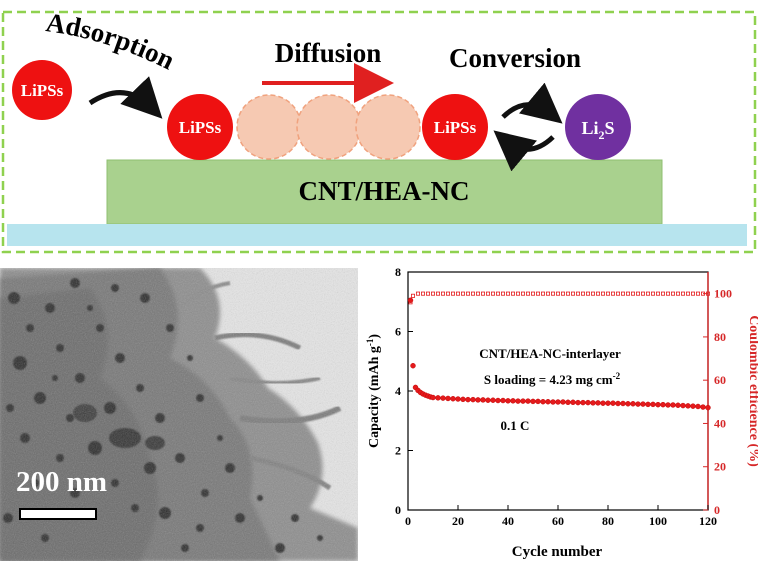 Image resolution: width=758 pixels, height=561 pixels. What do you see at coordinates (384, 192) in the screenshot?
I see `substrate-layer` at bounding box center [384, 192].